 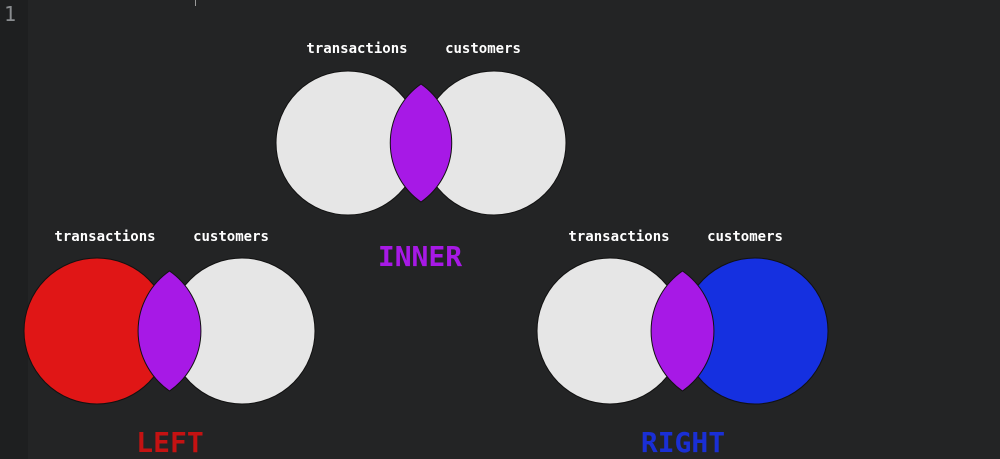 I want to click on venn-right-left-label: transactions, so click(x=618, y=237).